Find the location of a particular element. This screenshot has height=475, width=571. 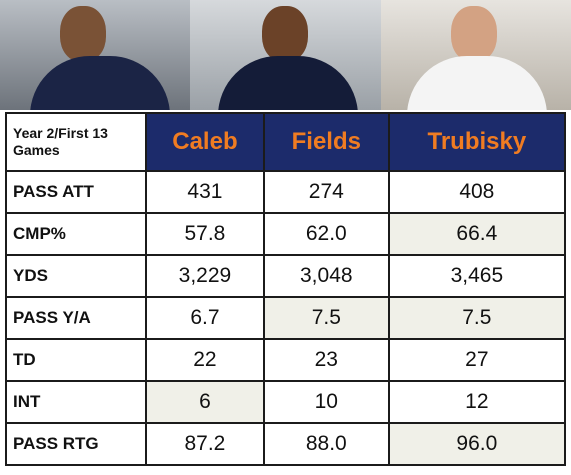

column-header: Trubisky is located at coordinates (477, 142).